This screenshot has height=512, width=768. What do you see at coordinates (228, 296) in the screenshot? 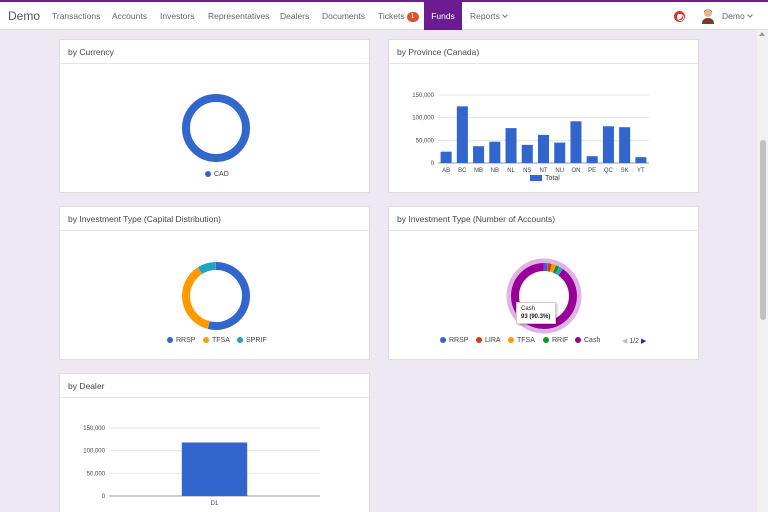
I see `slice-rrsp` at bounding box center [228, 296].